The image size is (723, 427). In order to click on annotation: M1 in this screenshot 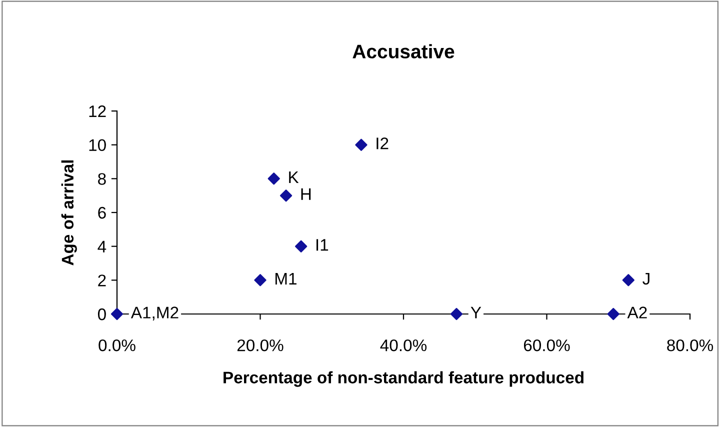, I will do `click(286, 278)`.